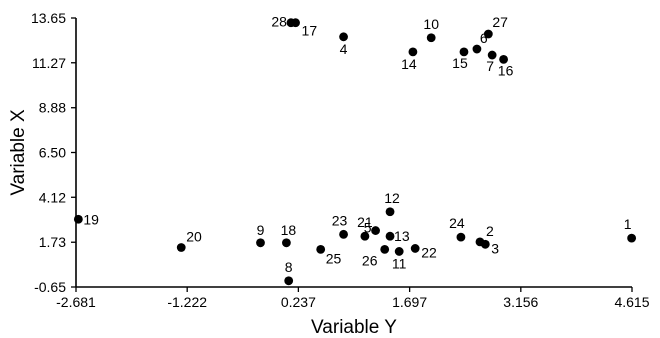 The height and width of the screenshot is (338, 660). What do you see at coordinates (409, 64) in the screenshot?
I see `point-label-14: 14` at bounding box center [409, 64].